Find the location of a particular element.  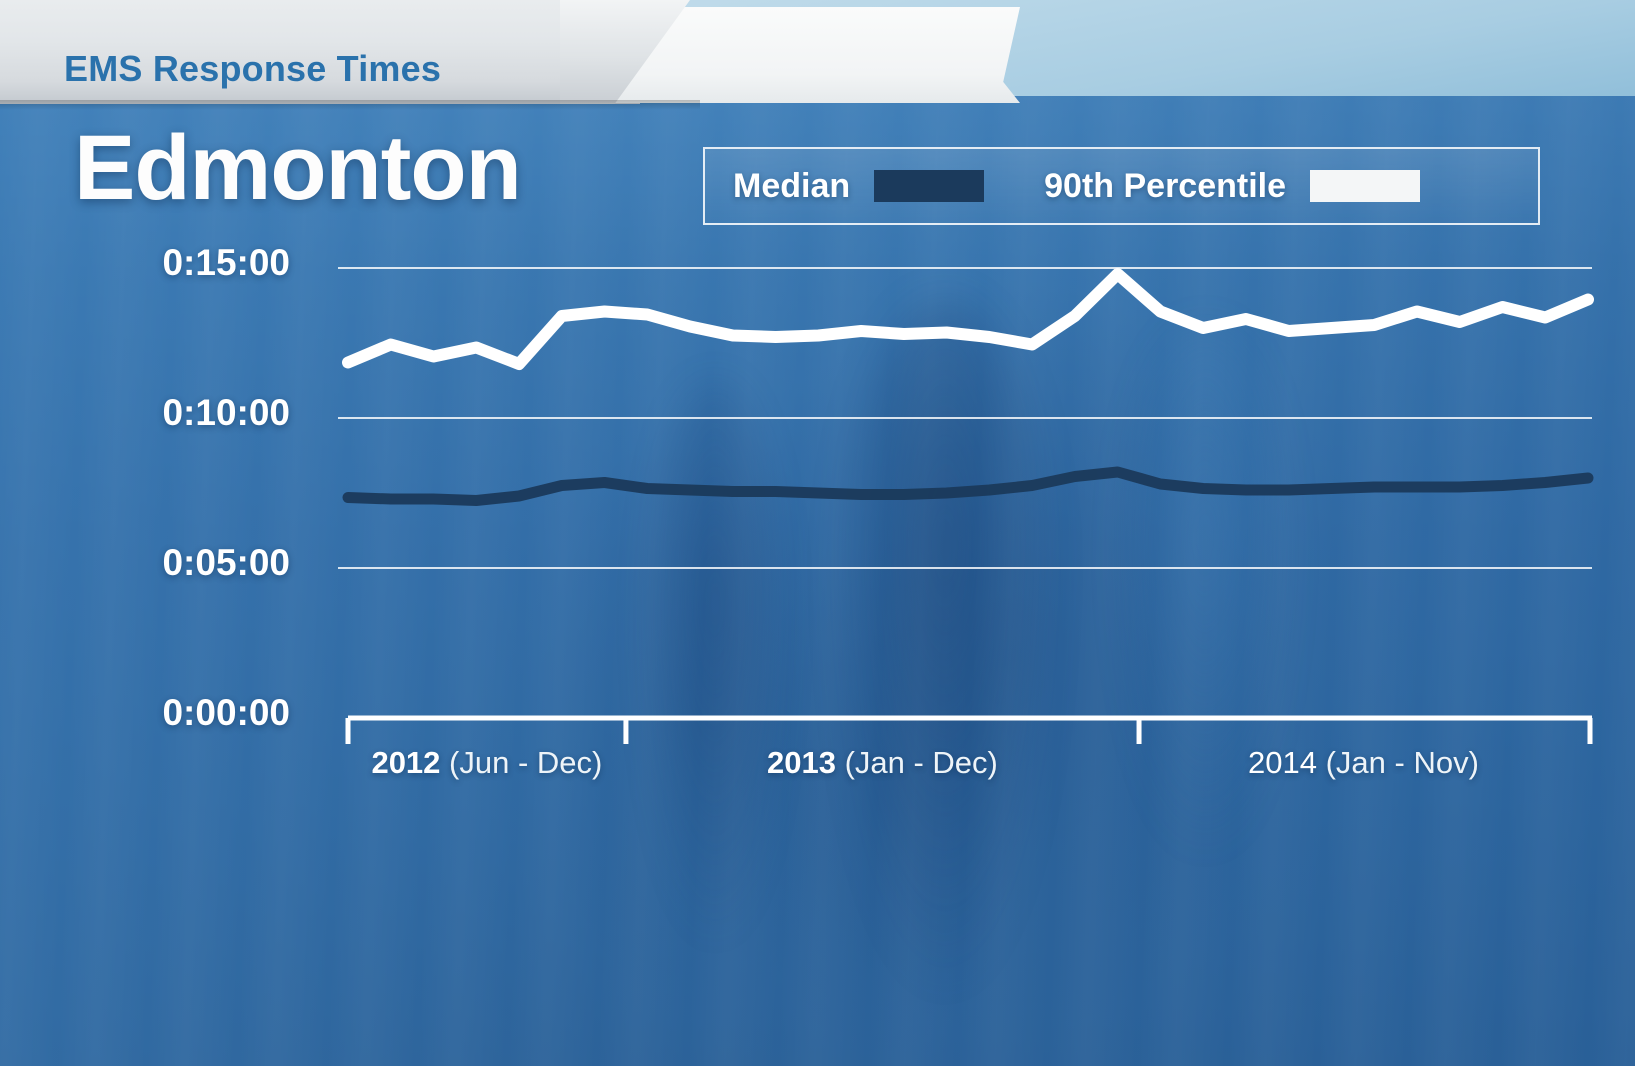

legend-item-median: Median is located at coordinates (859, 186).